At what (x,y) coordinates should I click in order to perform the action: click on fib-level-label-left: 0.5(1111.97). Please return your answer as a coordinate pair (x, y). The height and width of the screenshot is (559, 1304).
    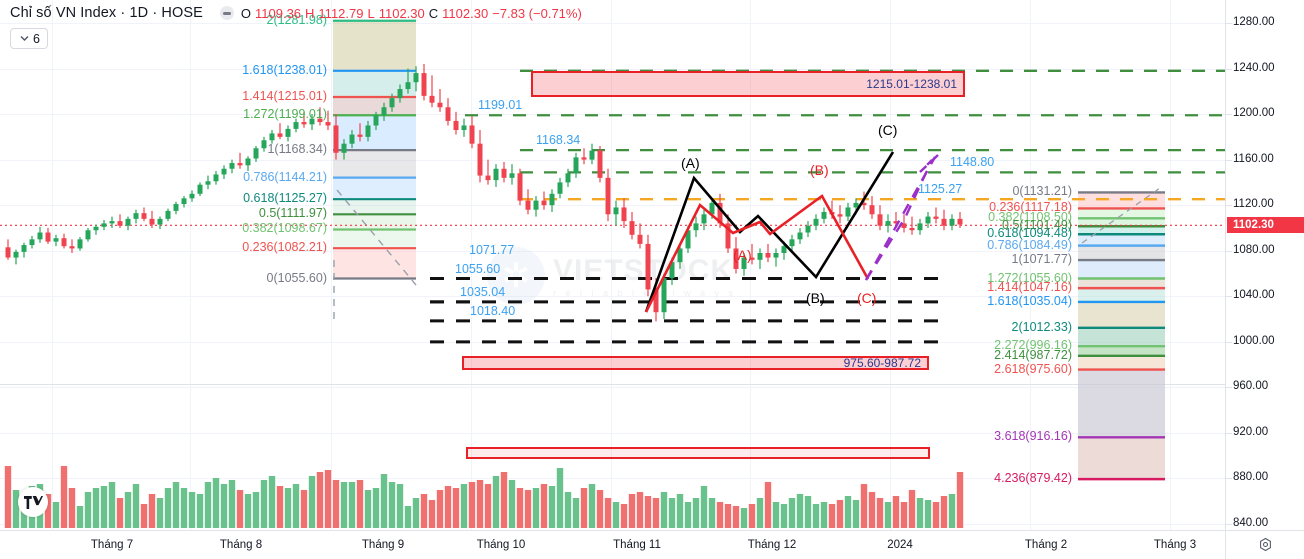
    Looking at the image, I should click on (292, 213).